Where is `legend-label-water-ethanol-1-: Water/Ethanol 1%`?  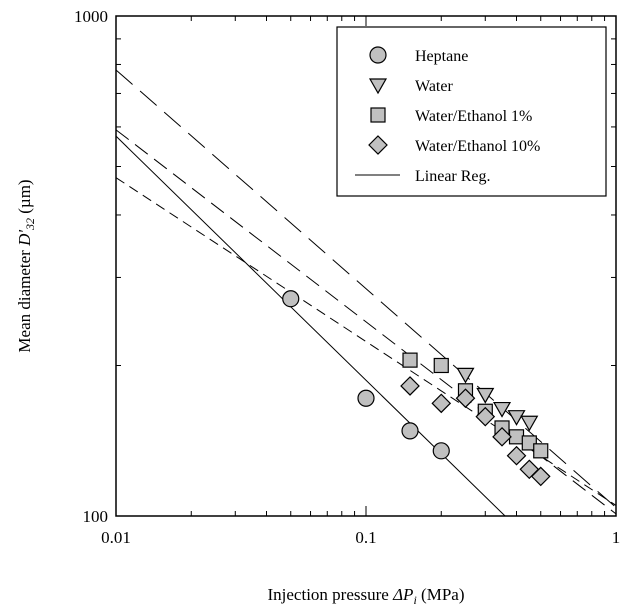 legend-label-water-ethanol-1-: Water/Ethanol 1% is located at coordinates (473, 116).